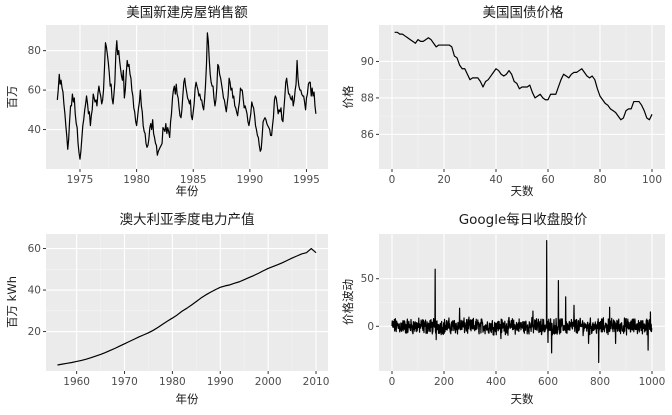 The width and height of the screenshot is (672, 415). What do you see at coordinates (34, 332) in the screenshot?
I see `y-tick-label: 20` at bounding box center [34, 332].